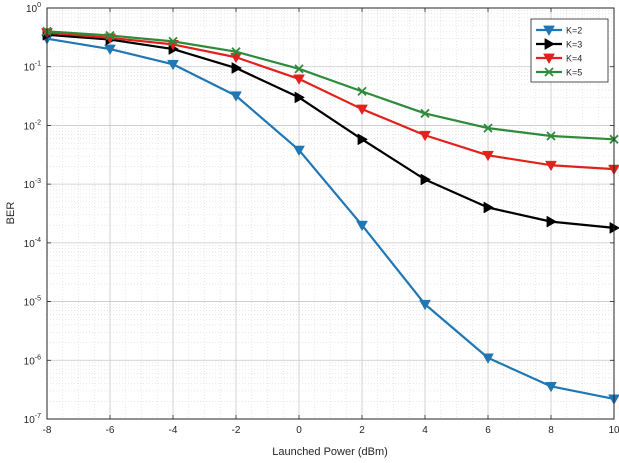 The width and height of the screenshot is (619, 463). What do you see at coordinates (173, 430) in the screenshot?
I see `x-tick-label: -4` at bounding box center [173, 430].